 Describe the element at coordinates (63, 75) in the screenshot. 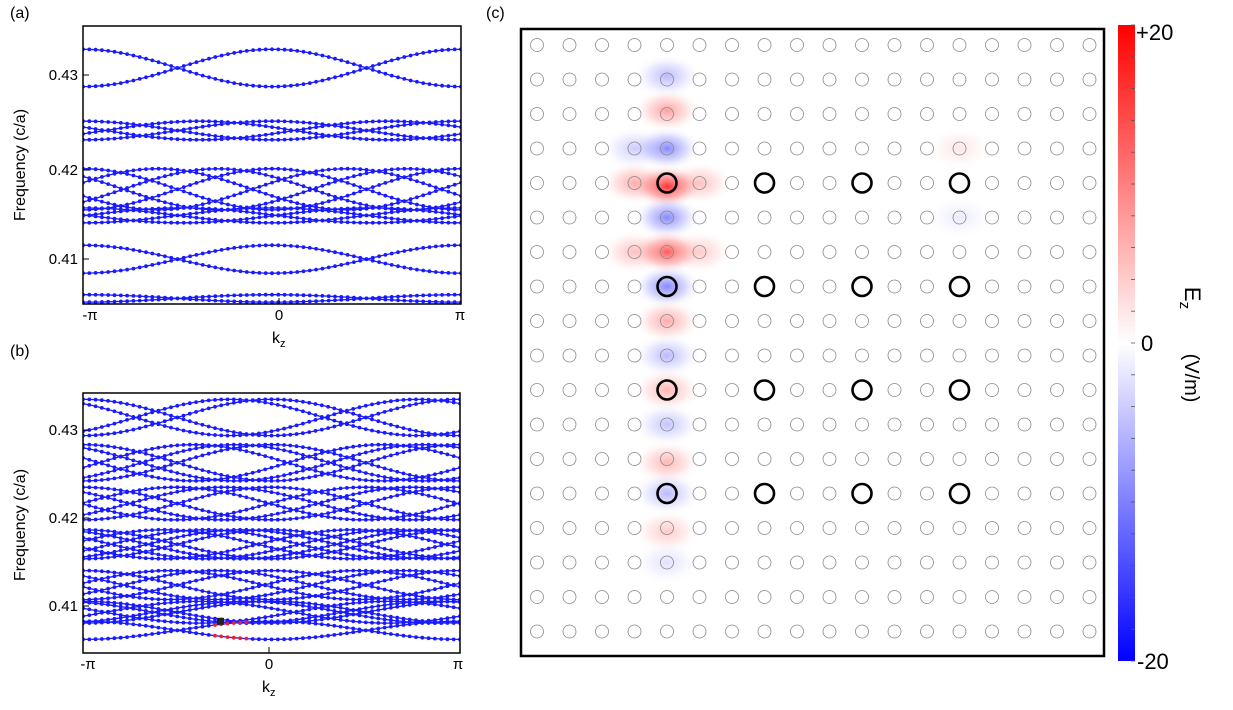

I see `panel-a-ytick-1: 0.43` at that location.